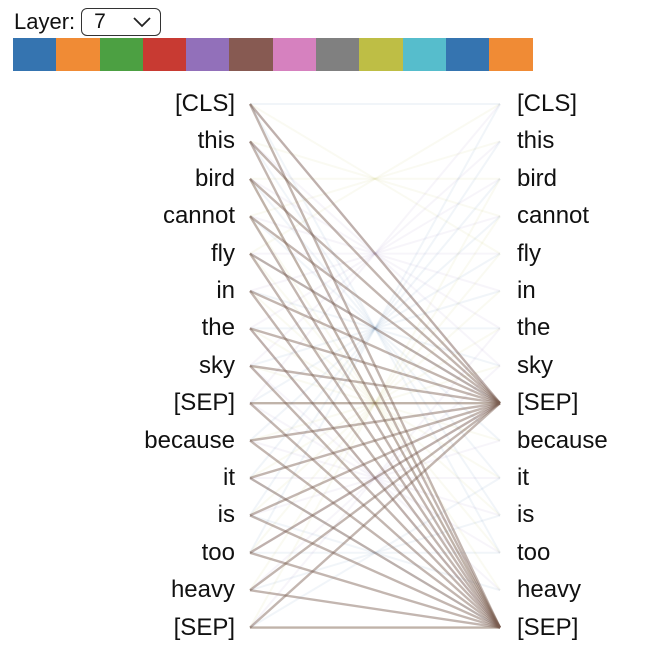 This screenshot has width=650, height=650. I want to click on layer-select: 7, so click(121, 22).